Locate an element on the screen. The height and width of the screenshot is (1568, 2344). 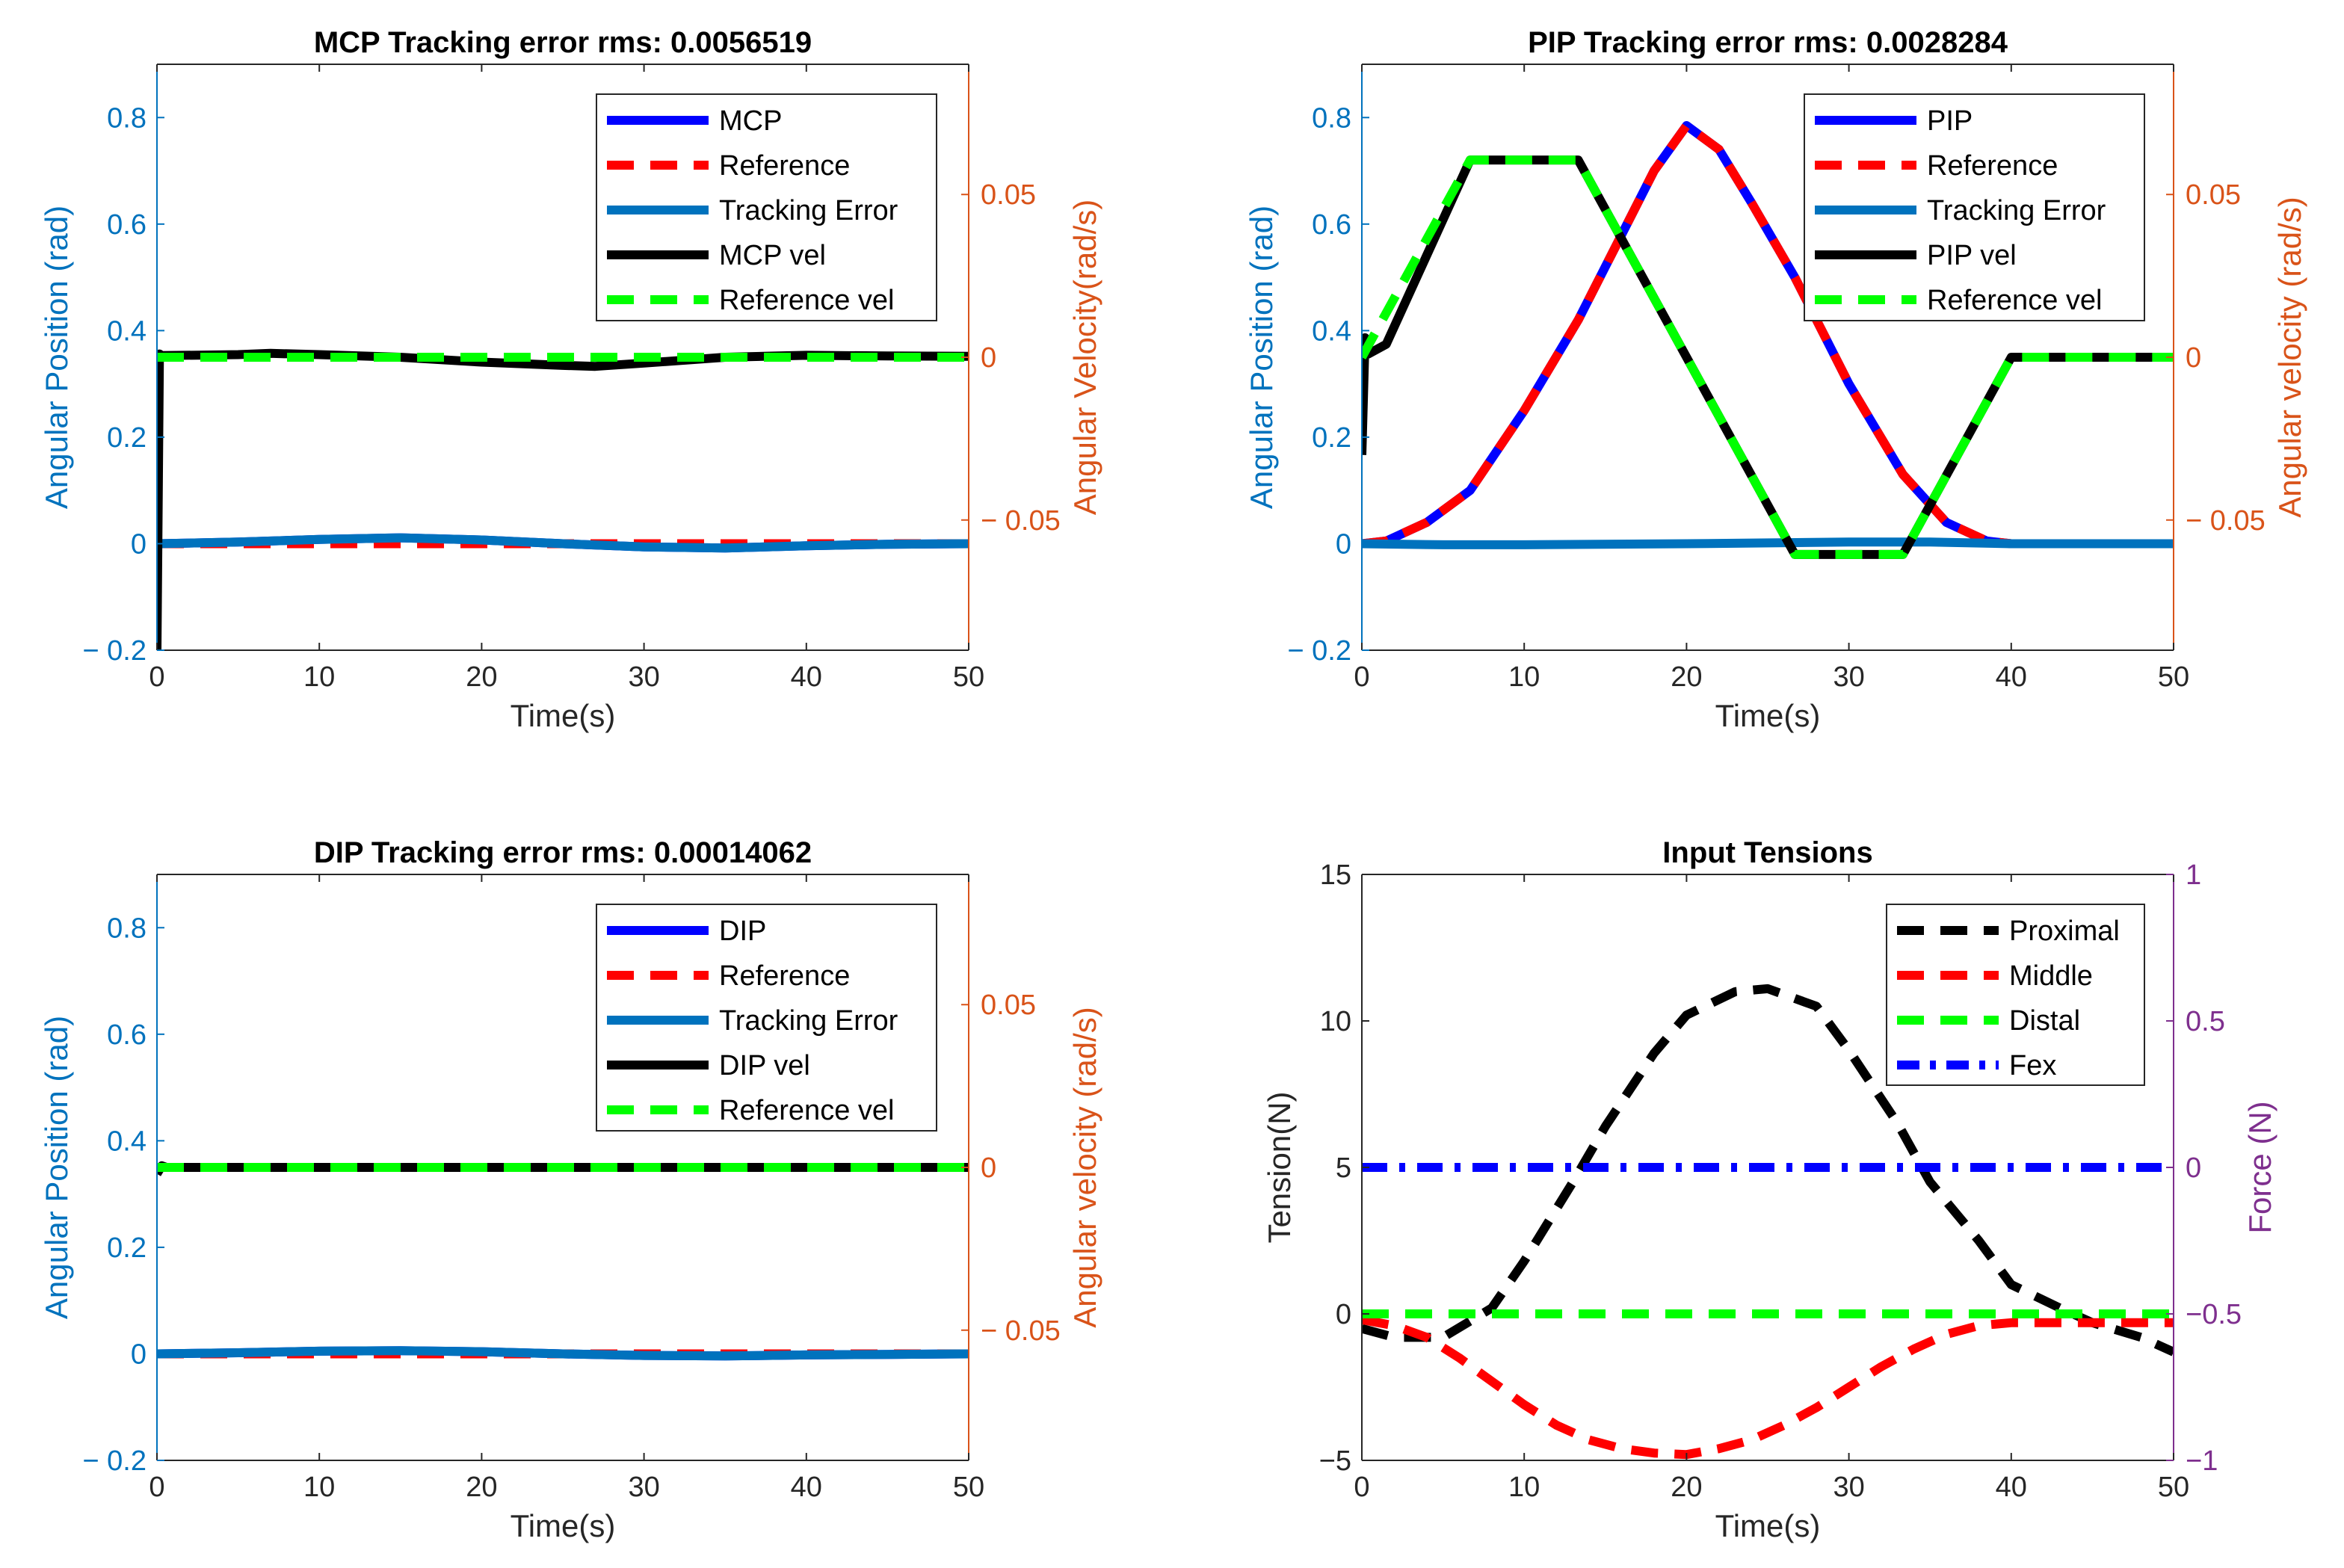
legend-box is located at coordinates (2015, 995).